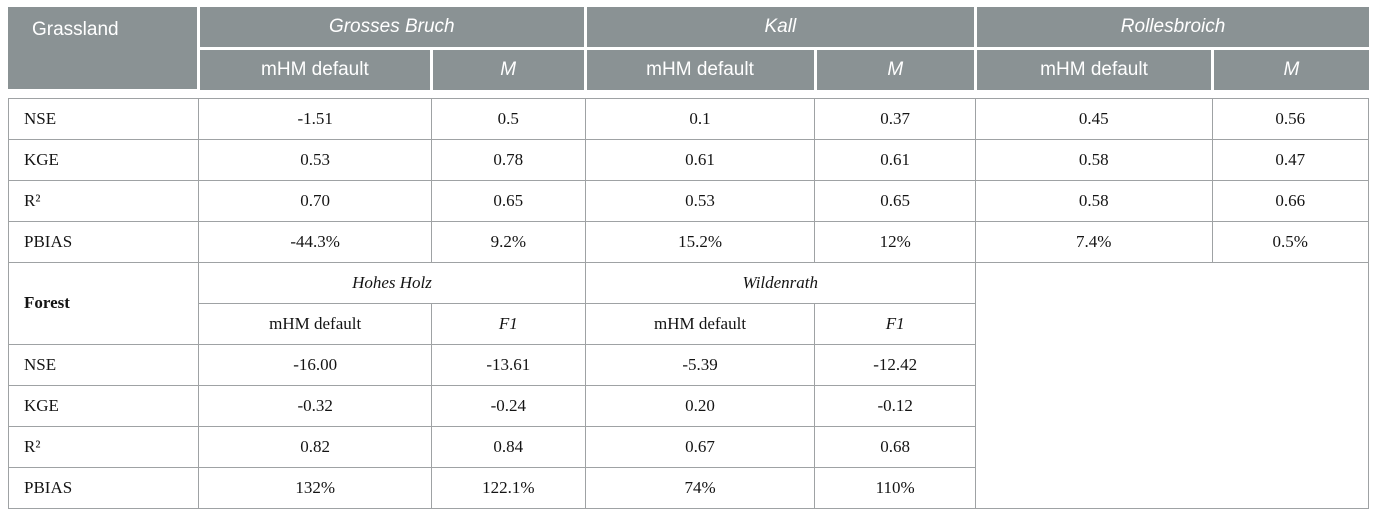  I want to click on cell-value: 0.67, so click(700, 446).